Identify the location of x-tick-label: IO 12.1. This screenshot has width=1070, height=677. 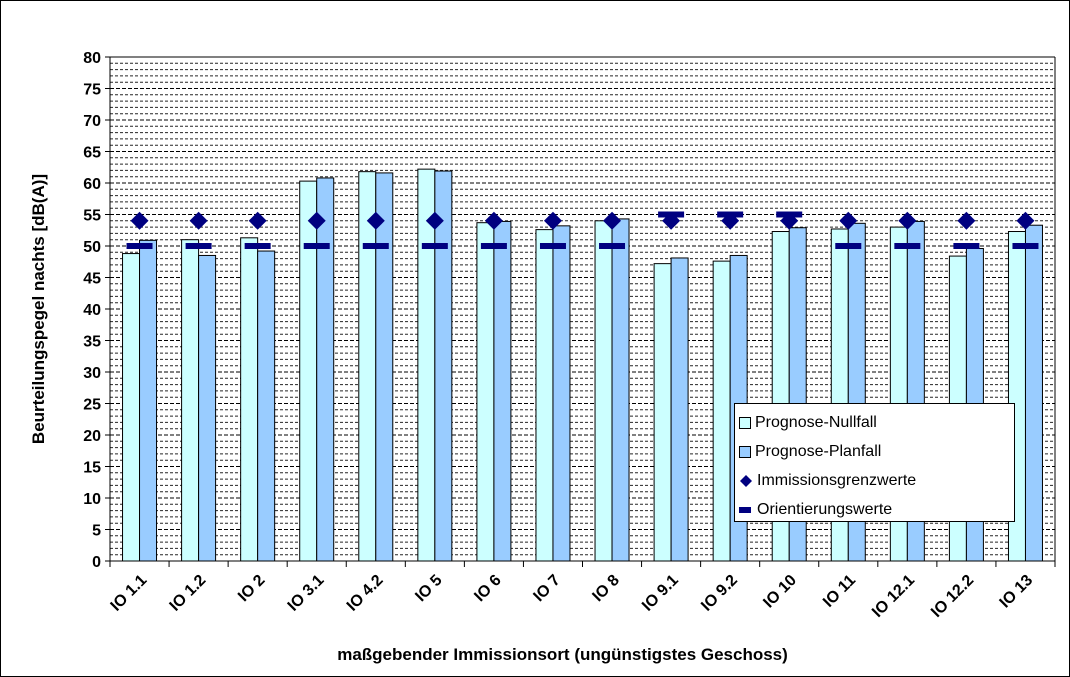
(893, 596).